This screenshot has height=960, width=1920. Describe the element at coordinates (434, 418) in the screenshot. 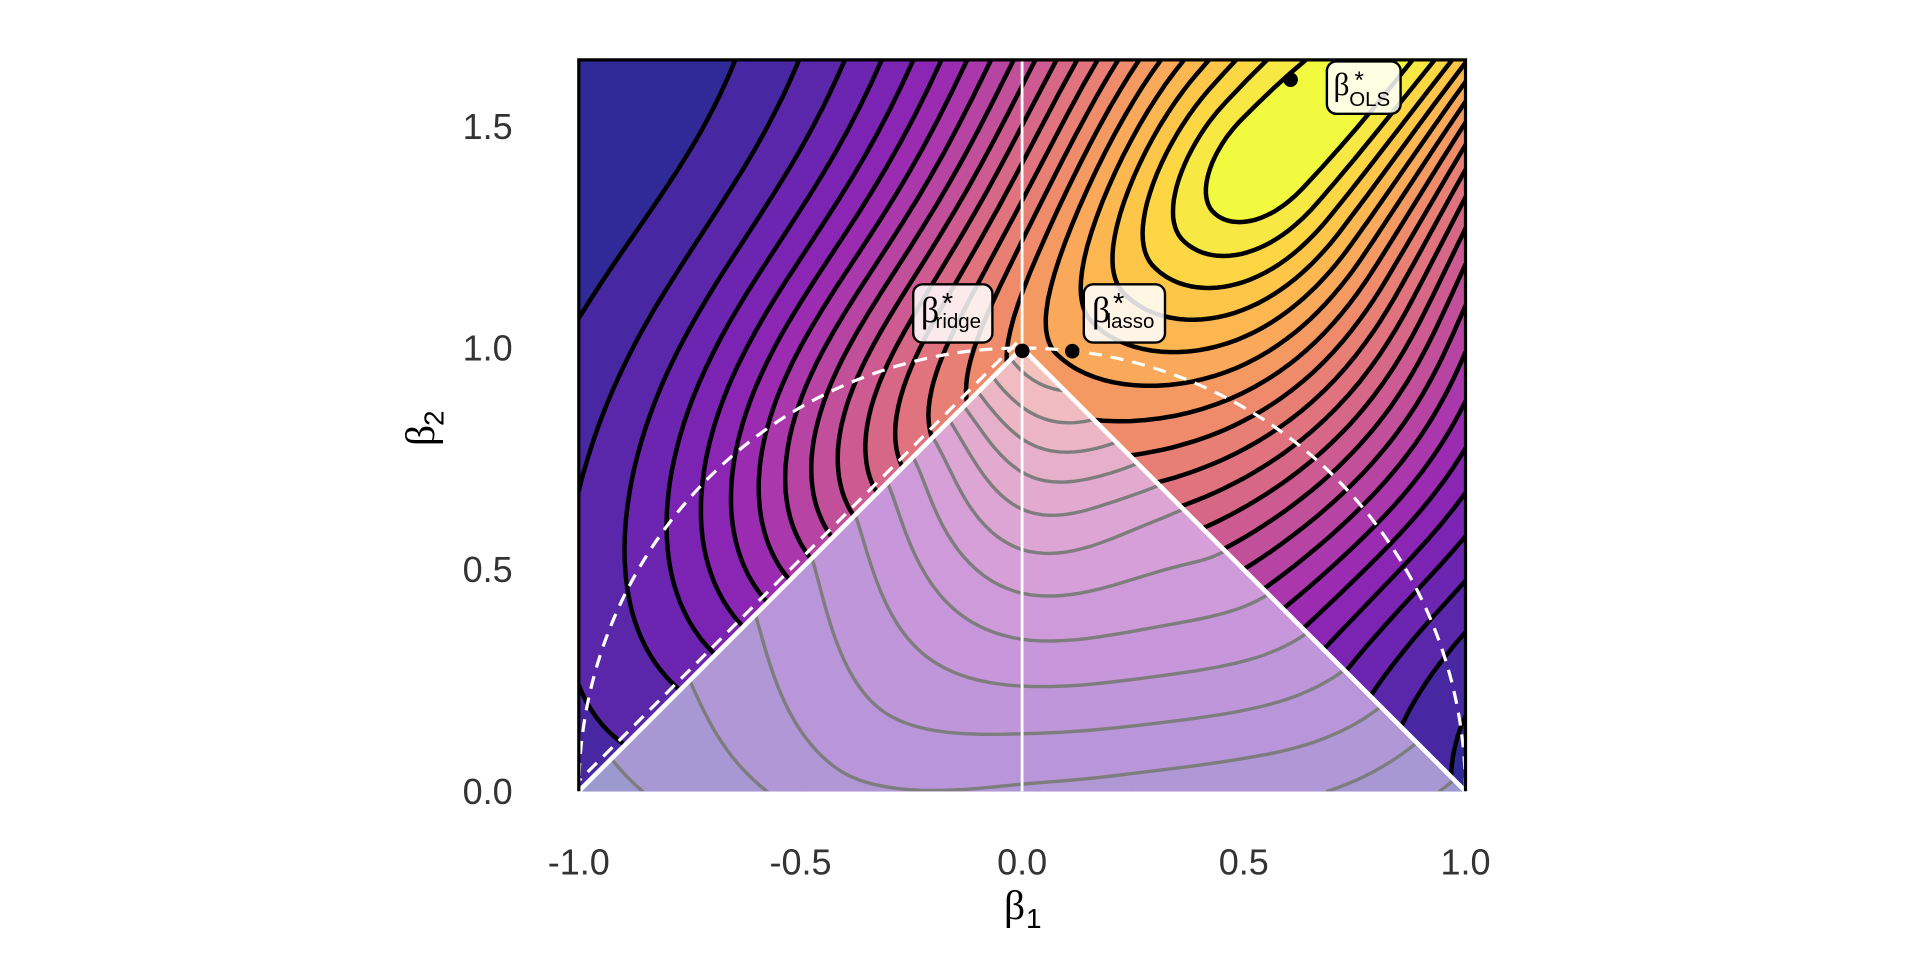

I see `svg-text: 2` at that location.